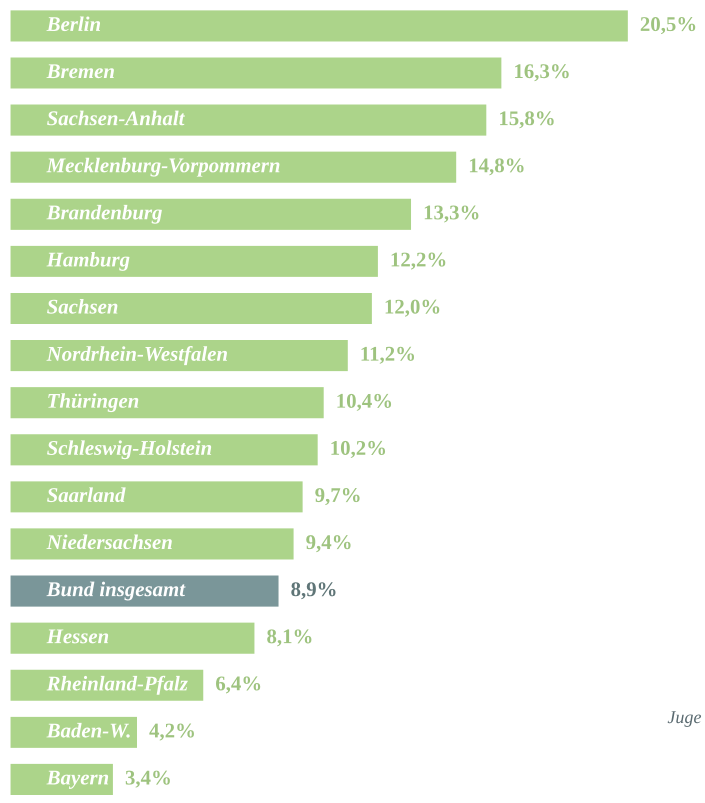  What do you see at coordinates (413, 308) in the screenshot?
I see `data-label: 12,0%` at bounding box center [413, 308].